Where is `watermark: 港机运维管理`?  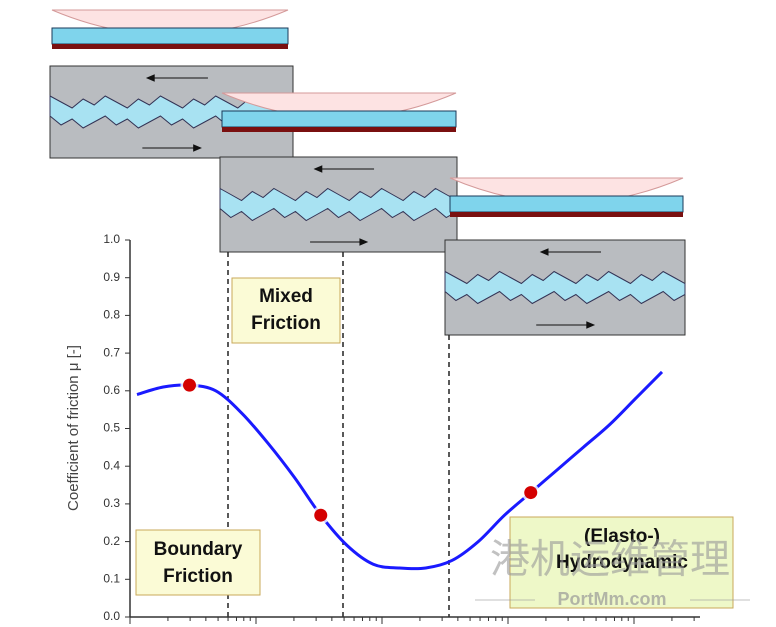
watermark: 港机运维管理 is located at coordinates (610, 560).